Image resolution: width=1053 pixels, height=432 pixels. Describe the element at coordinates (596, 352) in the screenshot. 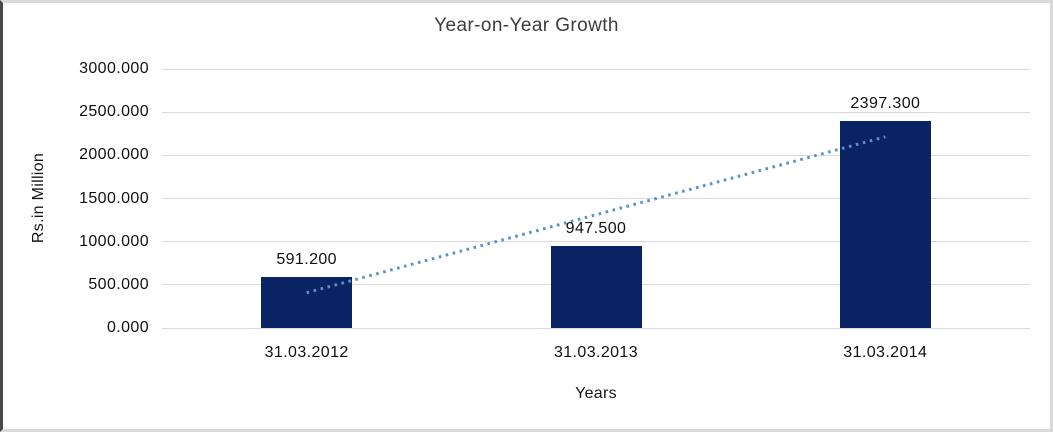

I see `x-axis-tick-label: 31.03.2013` at that location.